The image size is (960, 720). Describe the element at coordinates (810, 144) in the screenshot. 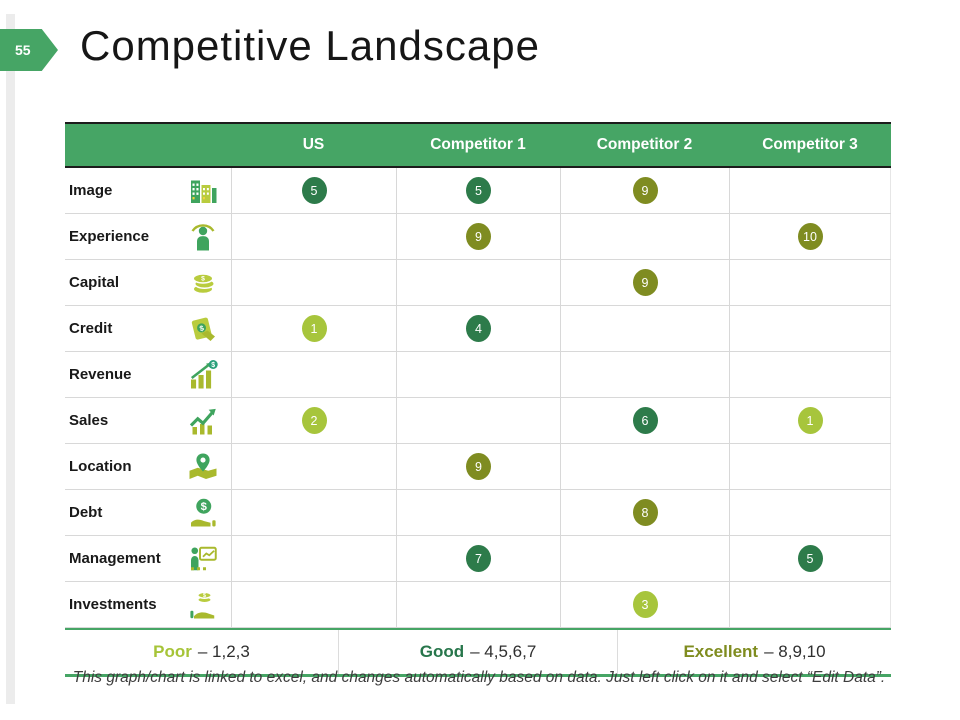

I see `column-header-4: Competitor 3` at that location.